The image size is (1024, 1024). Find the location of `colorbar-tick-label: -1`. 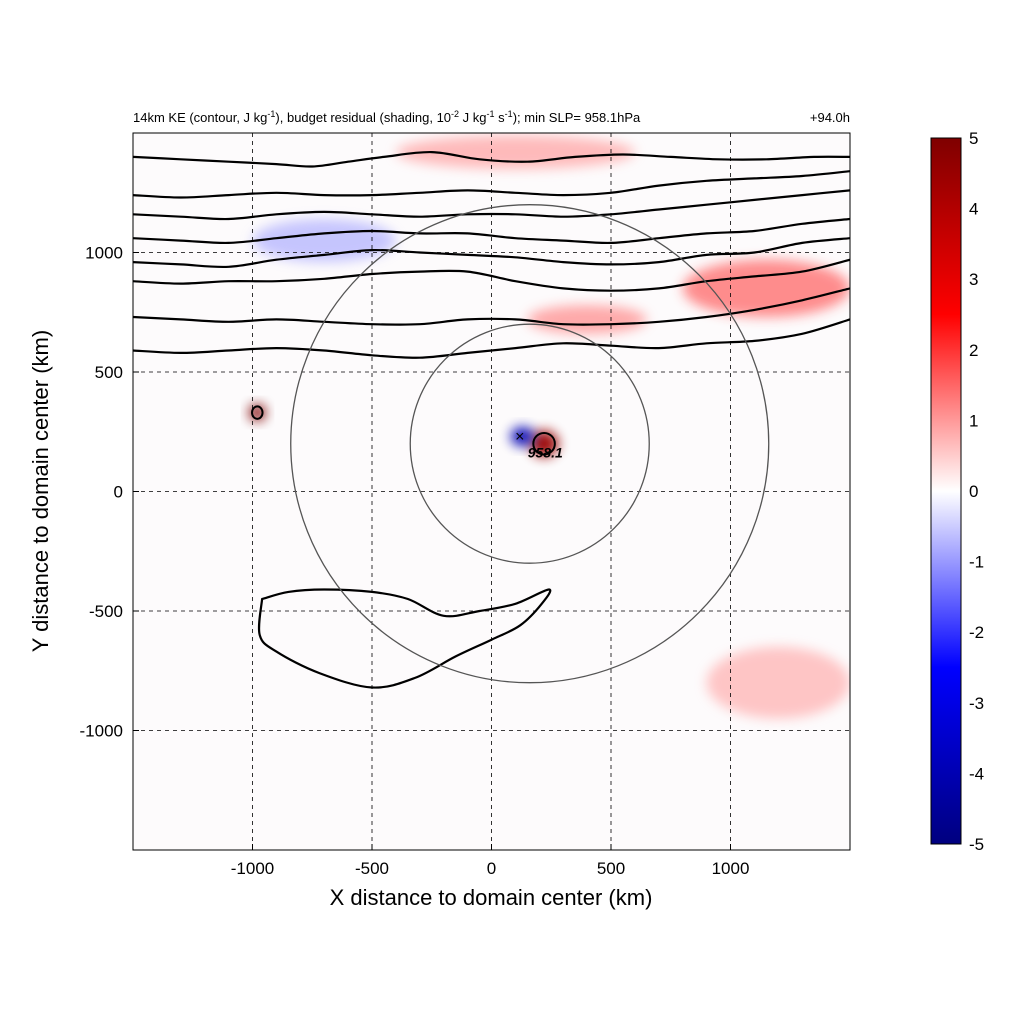

colorbar-tick-label: -1 is located at coordinates (976, 562).